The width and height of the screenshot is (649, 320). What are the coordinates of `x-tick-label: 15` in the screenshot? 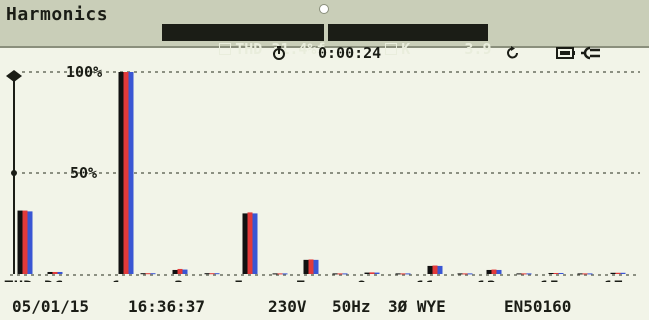 It's located at (549, 279).